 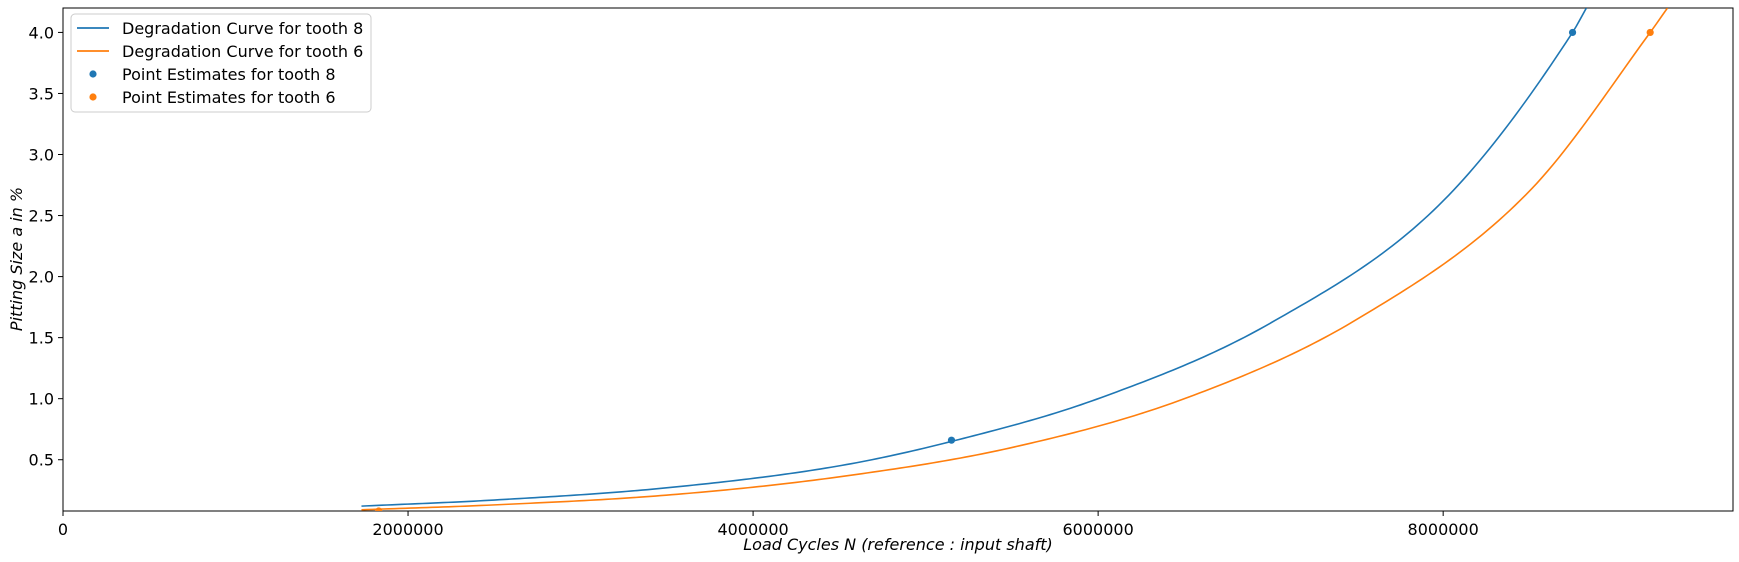 I want to click on x-tick-label: 0, so click(x=63, y=529).